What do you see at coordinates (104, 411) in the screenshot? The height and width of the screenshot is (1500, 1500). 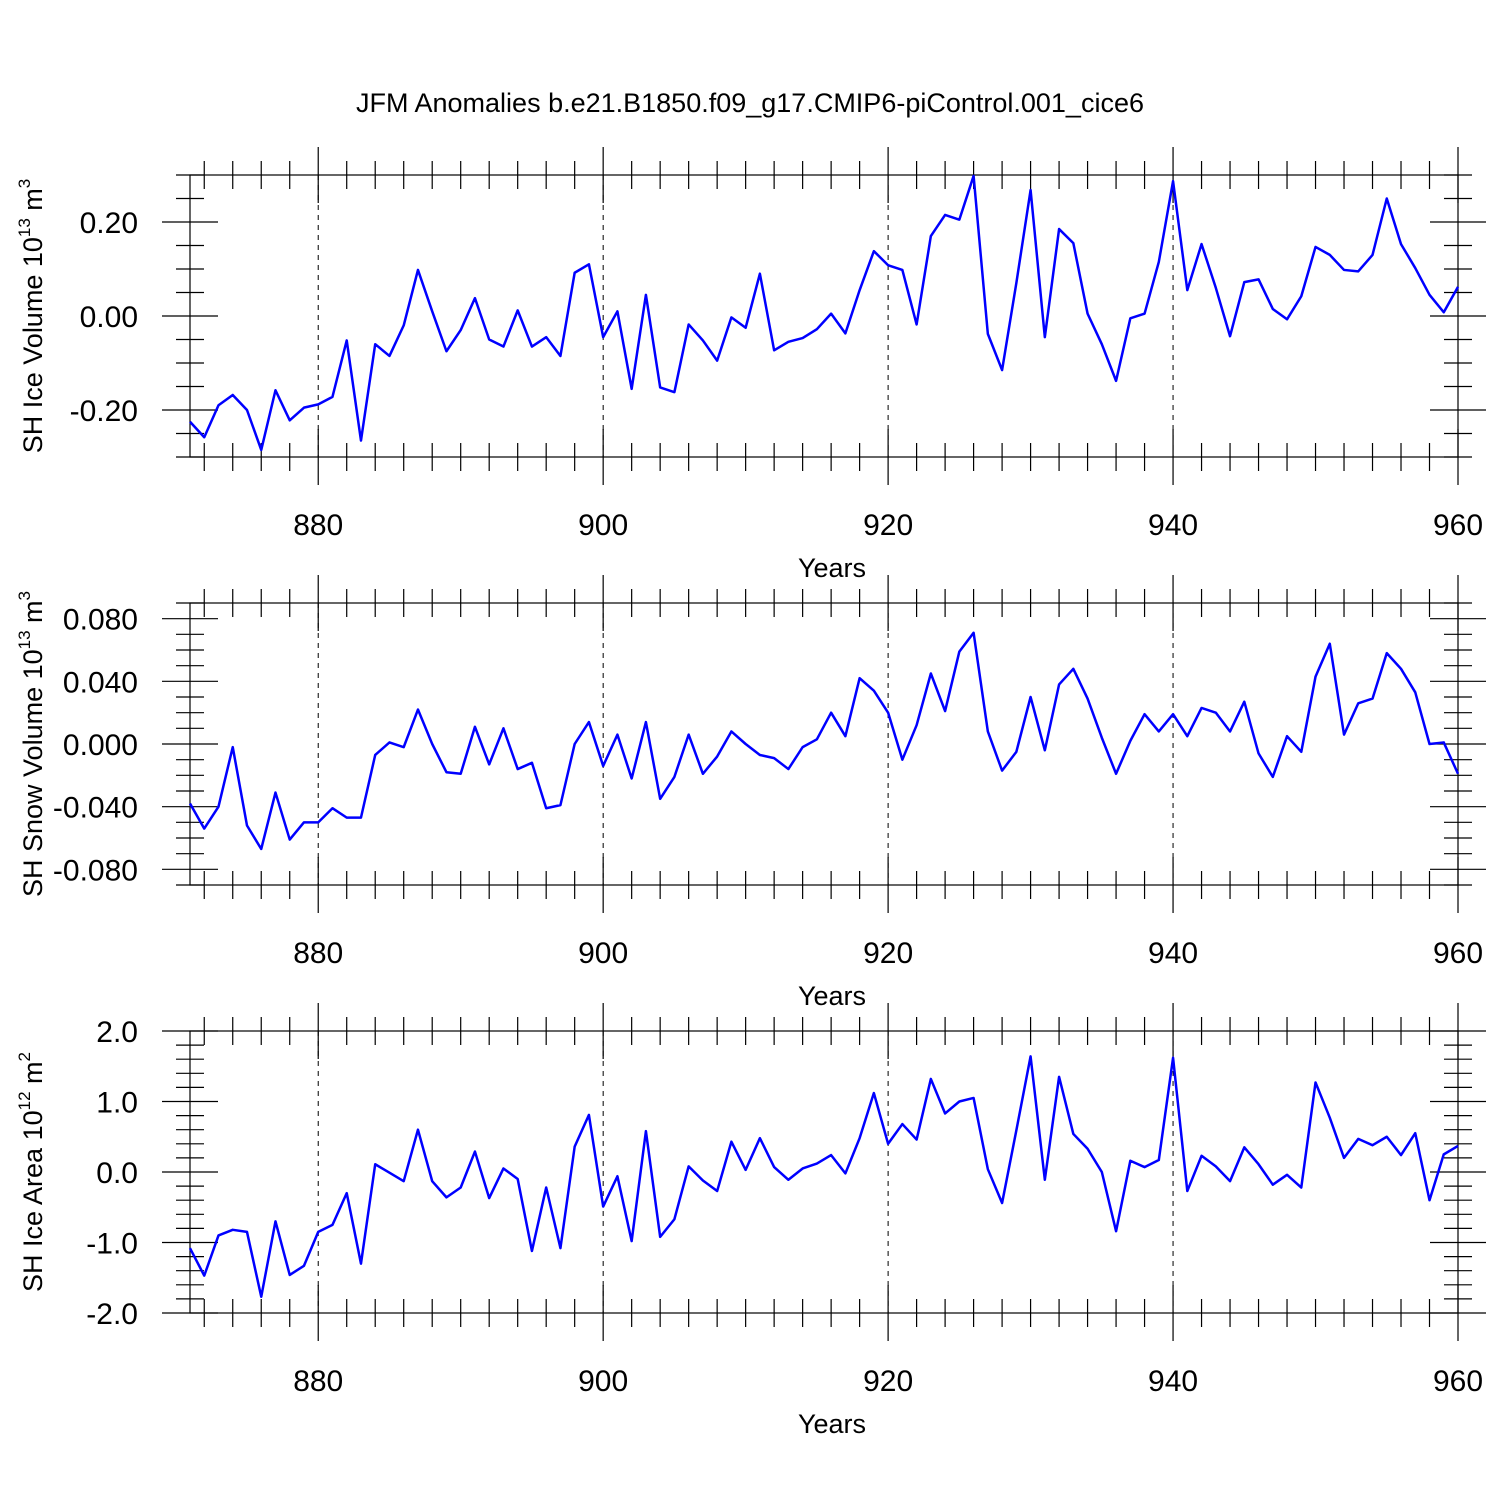 I see `y-tick-label: -0.20` at bounding box center [104, 411].